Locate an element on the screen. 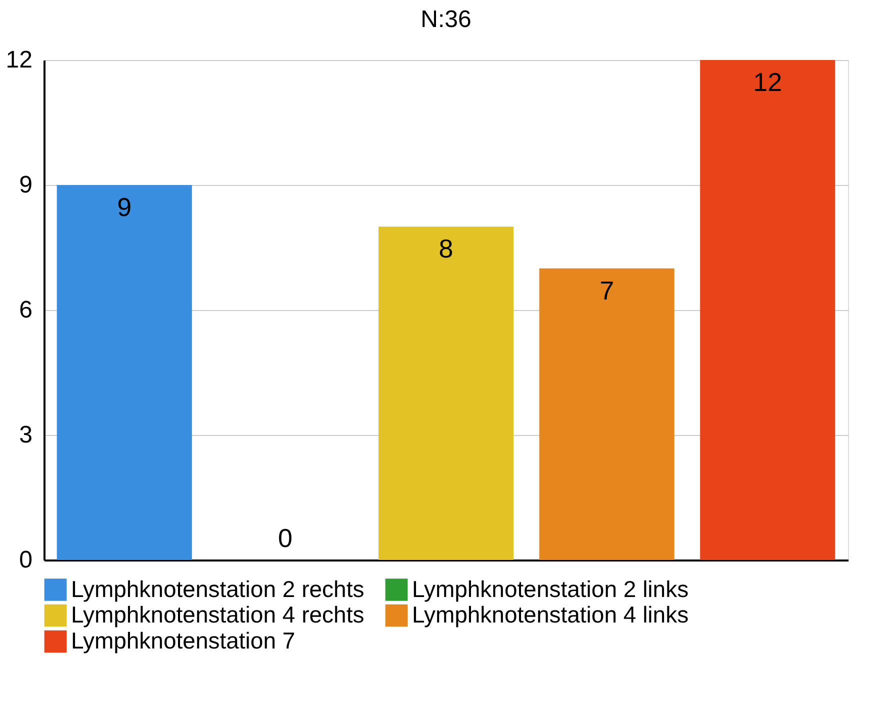 This screenshot has width=896, height=711. y-tick-label: 3 is located at coordinates (25, 435).